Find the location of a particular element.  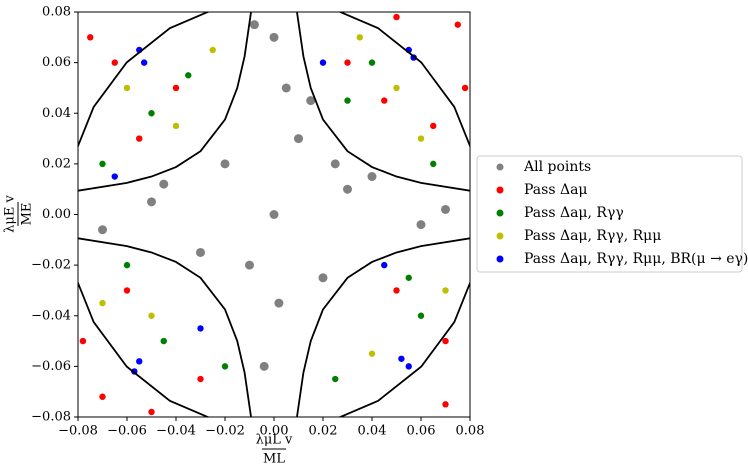

x-tick-label: 0.04 is located at coordinates (372, 431).